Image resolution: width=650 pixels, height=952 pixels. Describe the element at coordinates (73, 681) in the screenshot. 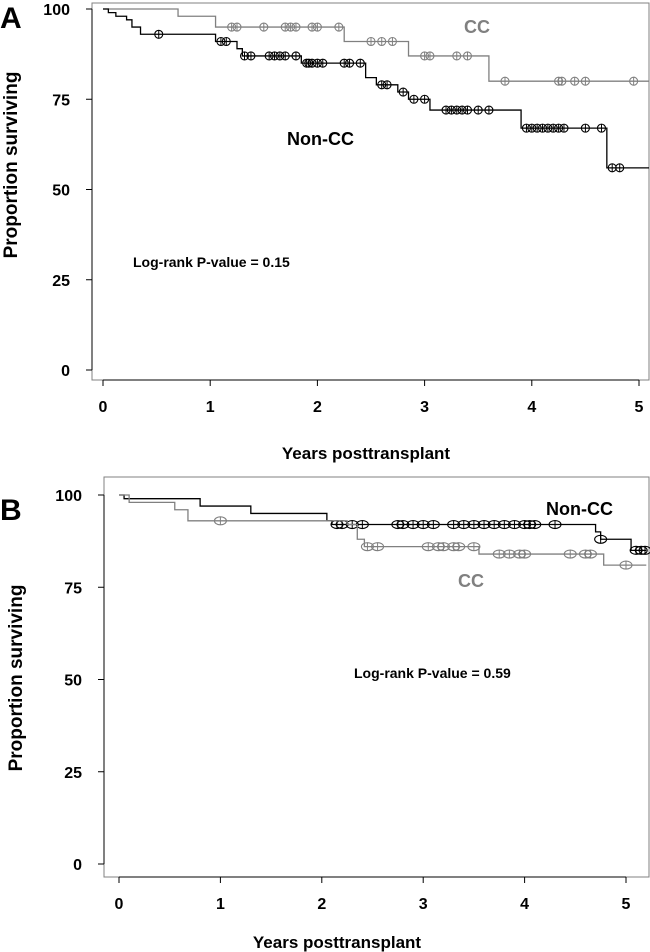

I see `panel-b-y-tick-label: 50` at that location.